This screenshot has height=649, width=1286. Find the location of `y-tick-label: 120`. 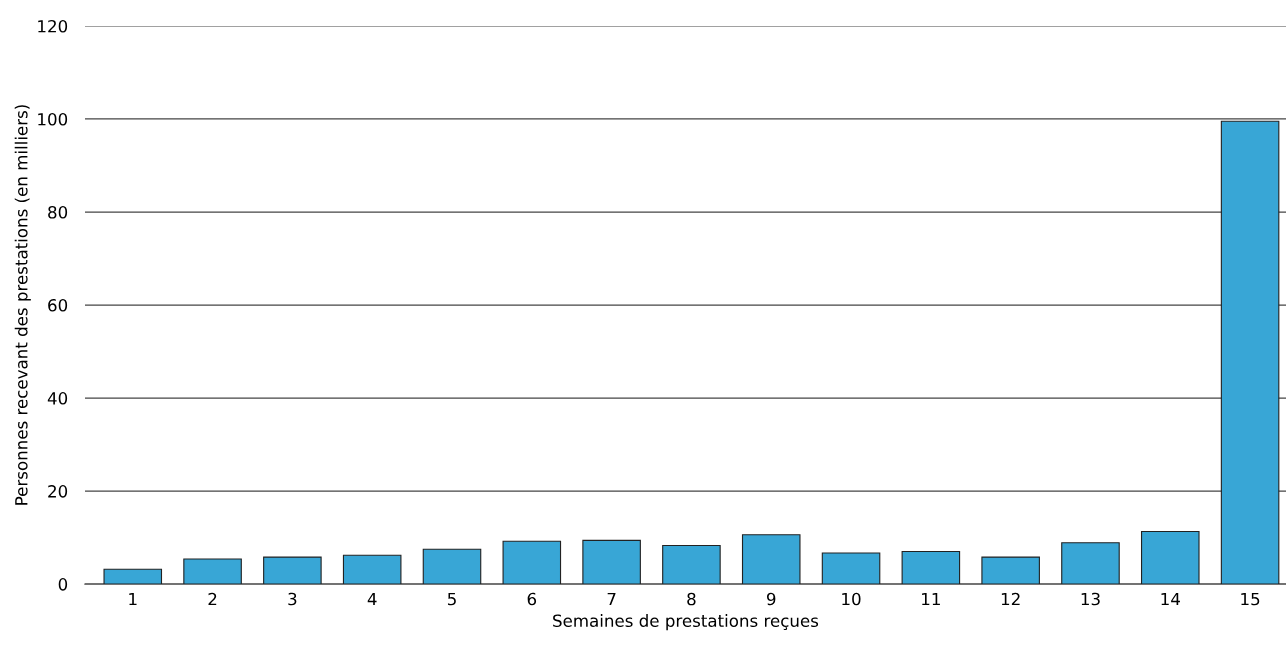

y-tick-label: 120 is located at coordinates (53, 26).